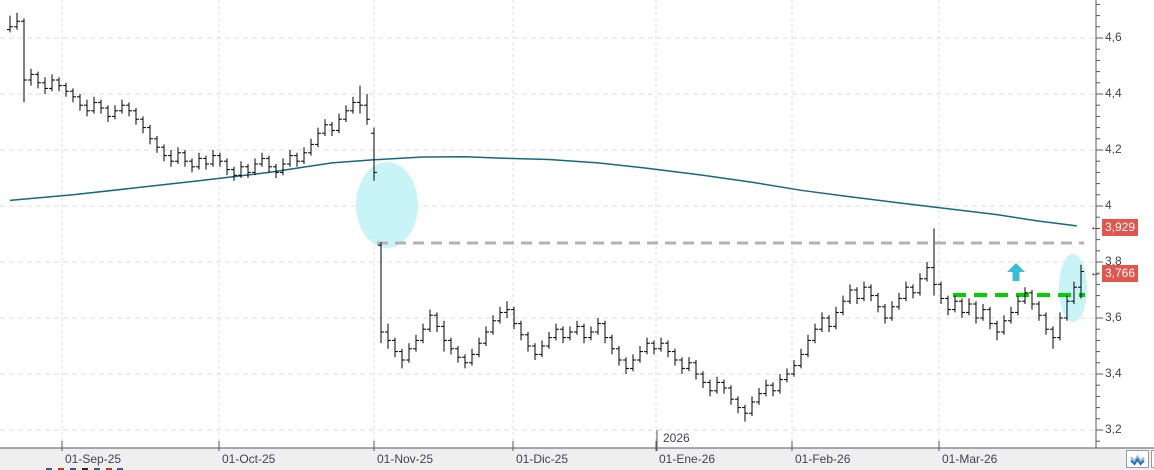 Image resolution: width=1154 pixels, height=470 pixels. Describe the element at coordinates (970, 459) in the screenshot. I see `x-axis-label: 01-Mar-26` at that location.